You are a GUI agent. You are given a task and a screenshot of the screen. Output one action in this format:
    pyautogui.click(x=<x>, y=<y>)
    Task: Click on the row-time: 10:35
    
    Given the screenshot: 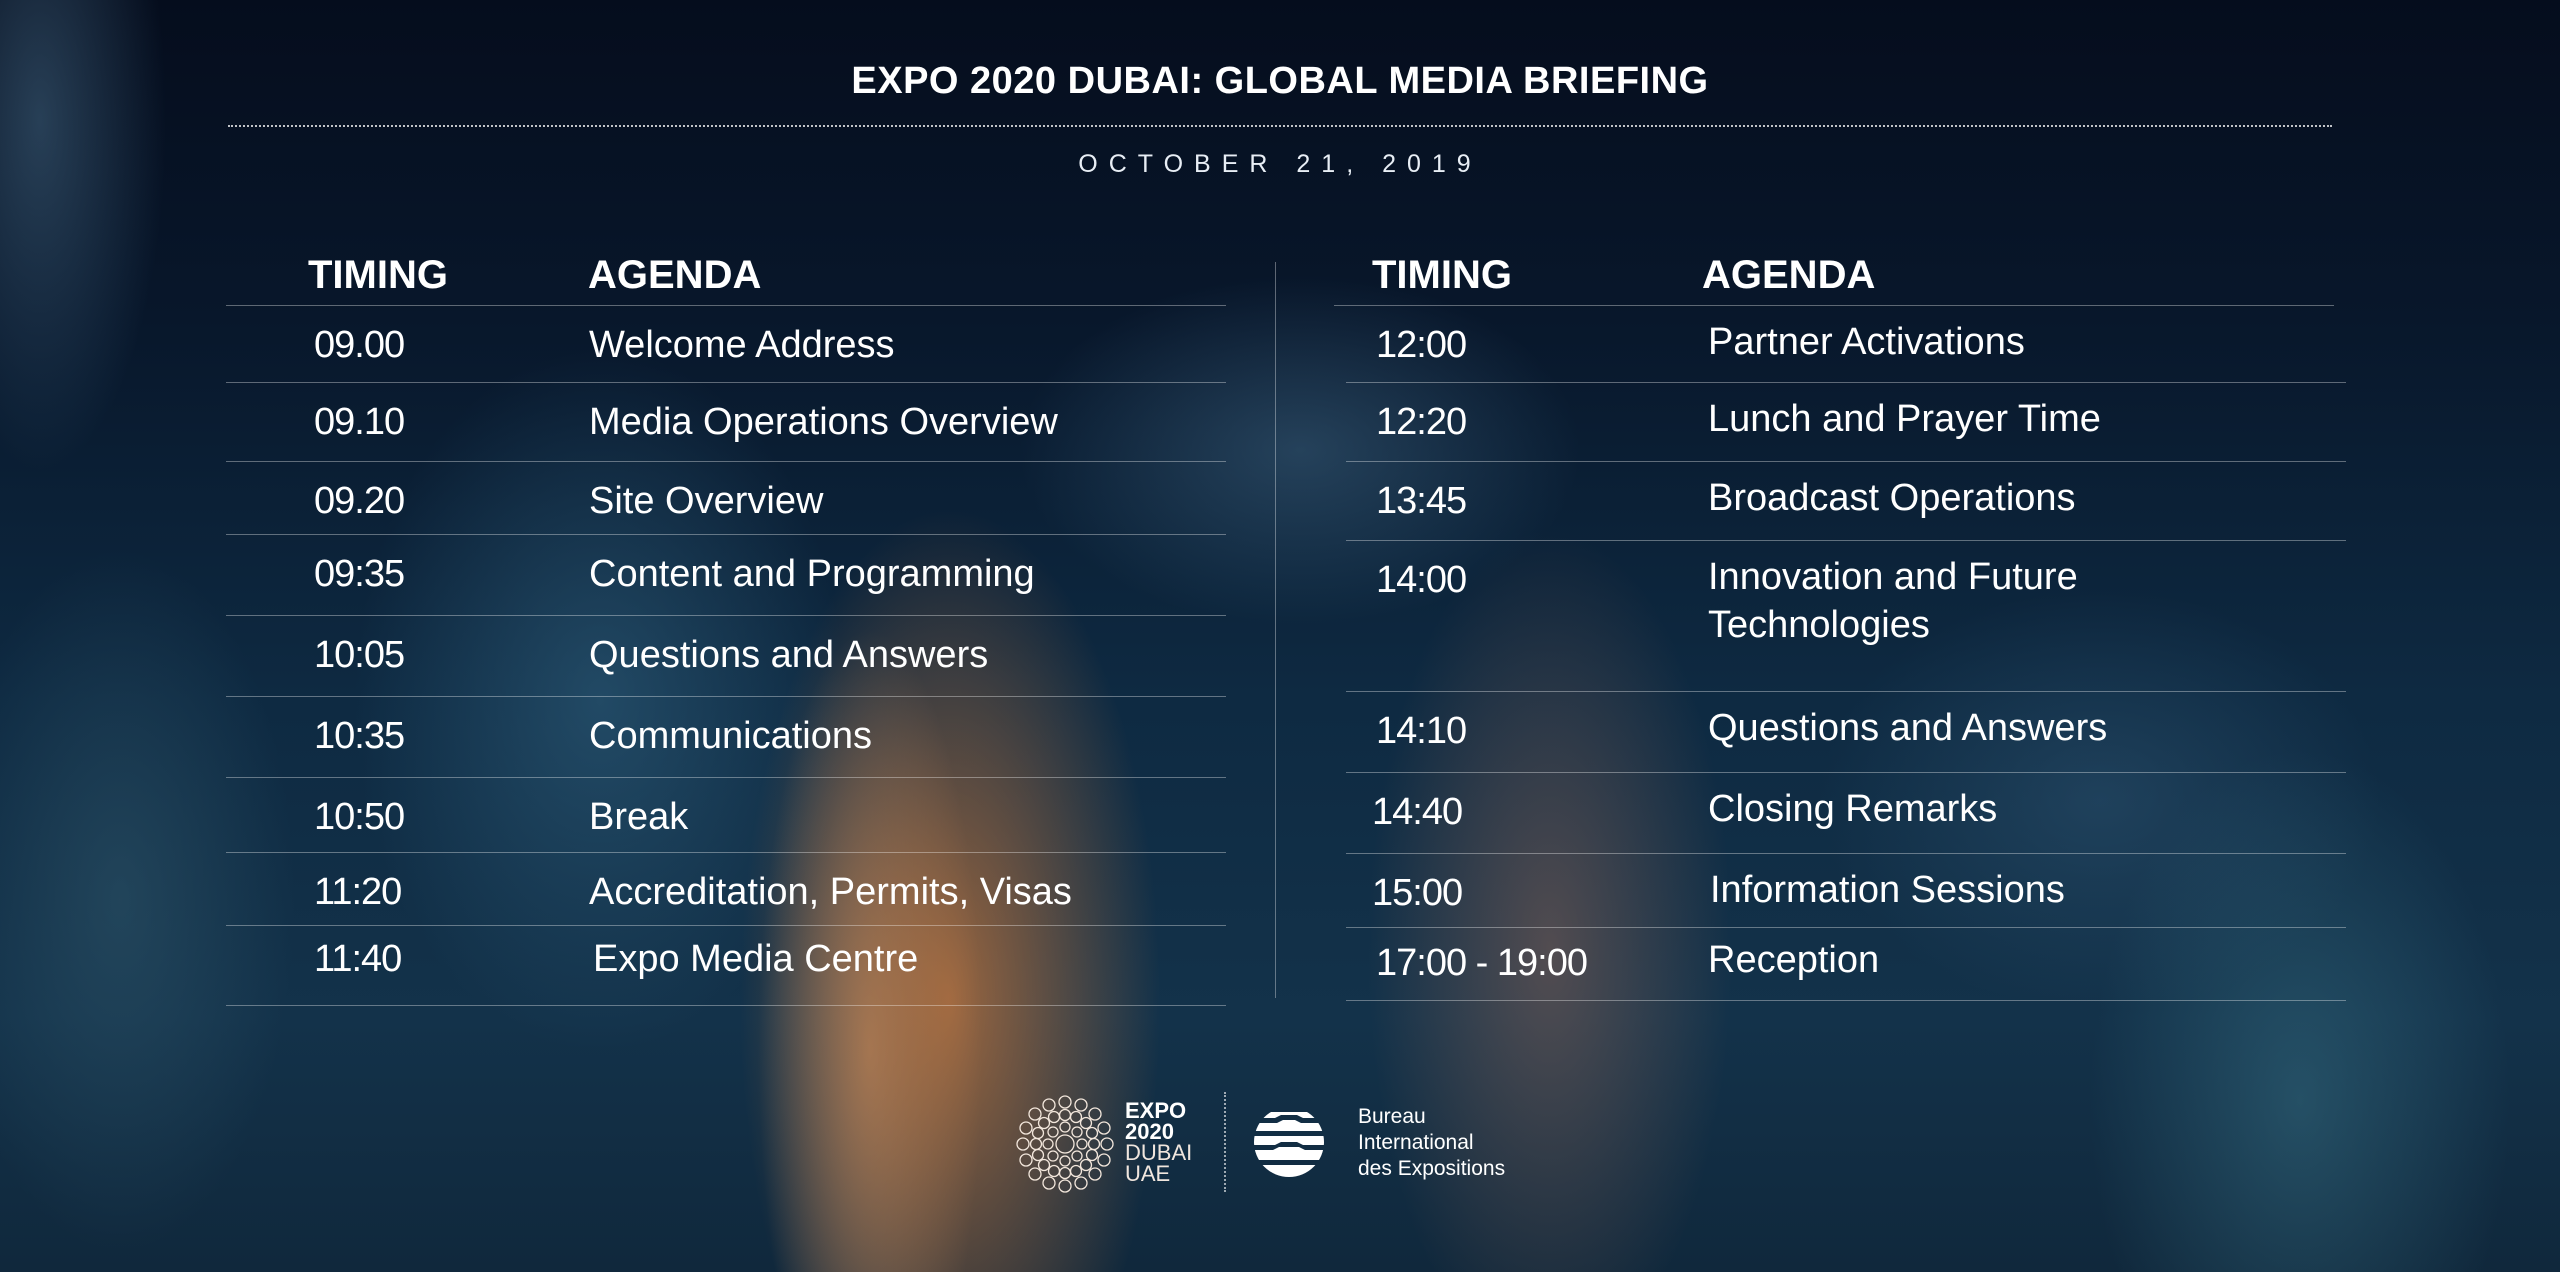 What is the action you would take?
    pyautogui.click(x=359, y=736)
    